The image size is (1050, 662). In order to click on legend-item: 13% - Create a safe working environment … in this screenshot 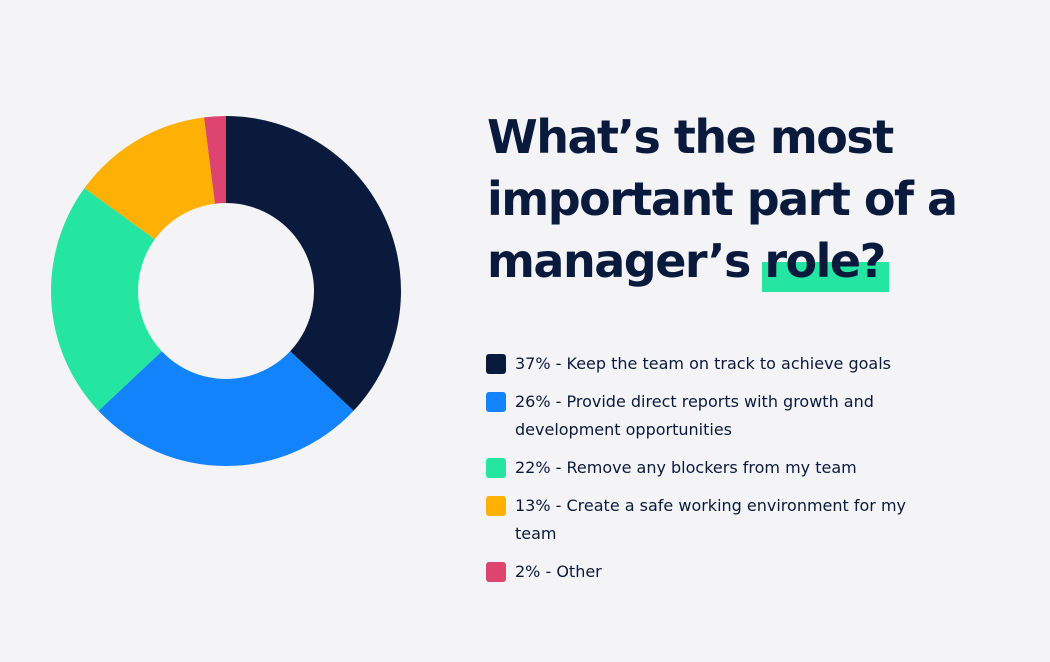, I will do `click(706, 520)`.